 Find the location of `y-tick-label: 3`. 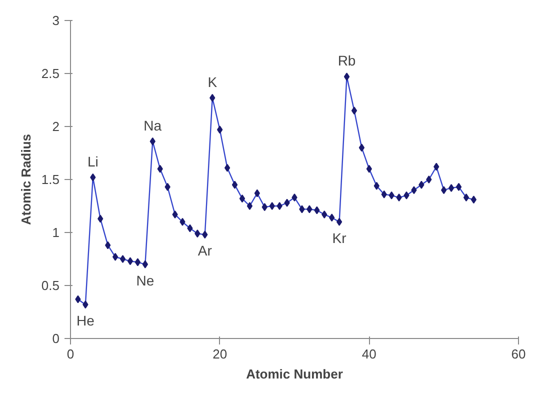

y-tick-label: 3 is located at coordinates (56, 20).